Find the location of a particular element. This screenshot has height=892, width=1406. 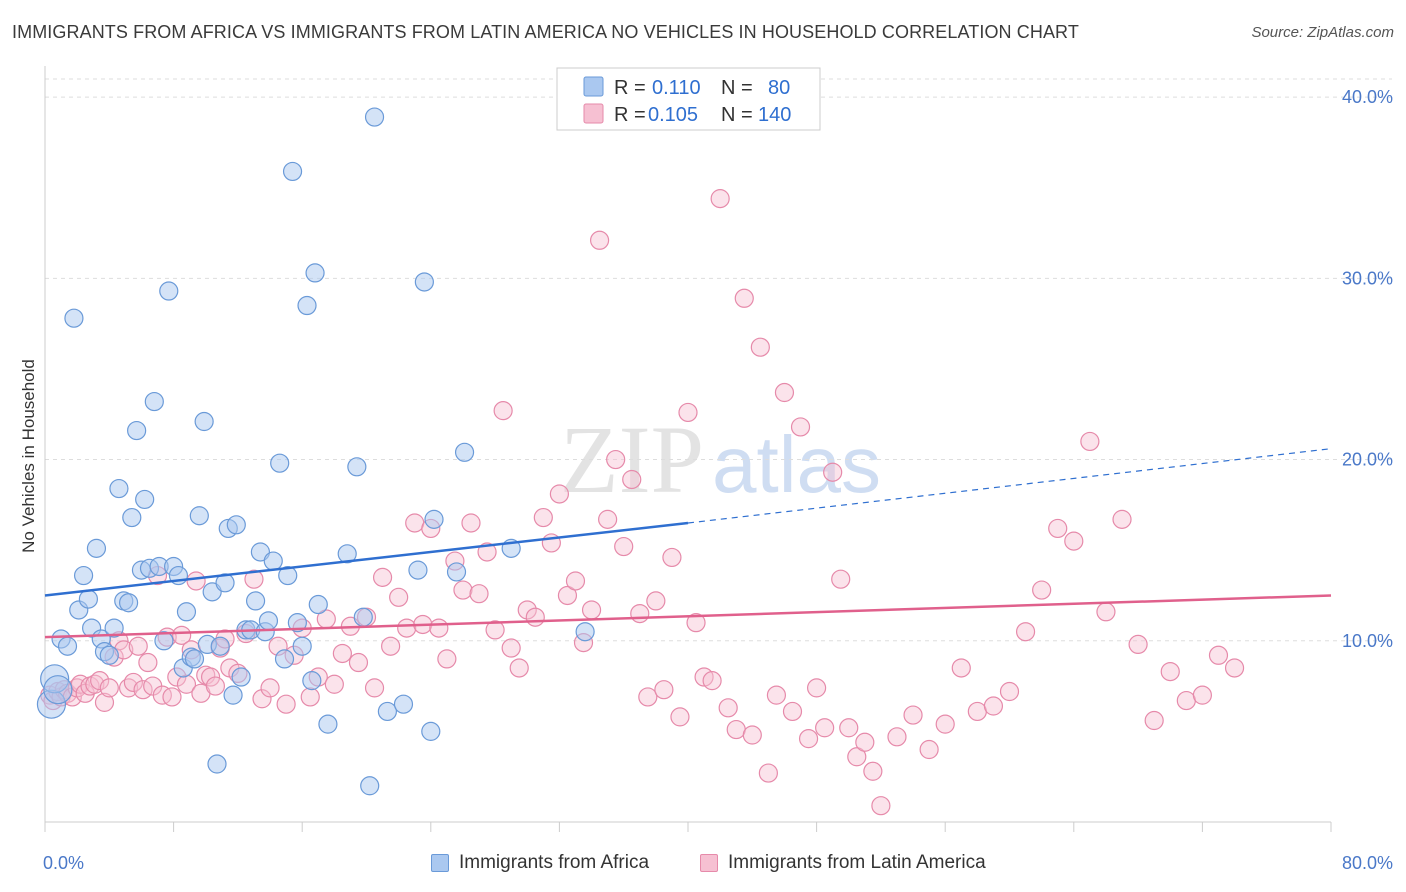

legend-africa-swatch is located at coordinates (593, 86).